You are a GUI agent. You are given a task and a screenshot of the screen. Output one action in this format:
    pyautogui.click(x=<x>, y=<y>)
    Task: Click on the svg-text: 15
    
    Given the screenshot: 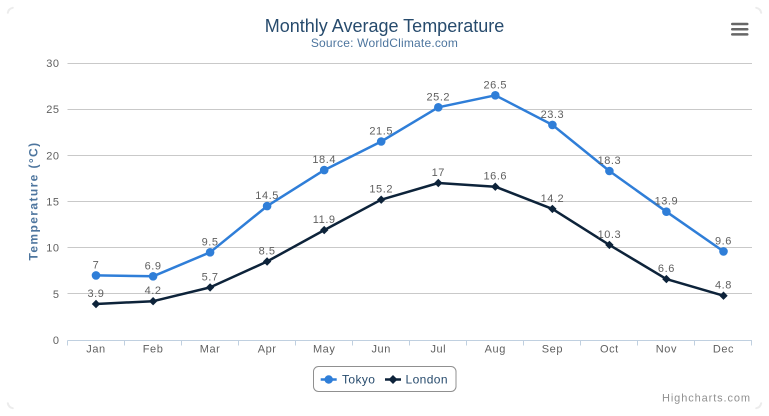 What is the action you would take?
    pyautogui.click(x=52, y=203)
    